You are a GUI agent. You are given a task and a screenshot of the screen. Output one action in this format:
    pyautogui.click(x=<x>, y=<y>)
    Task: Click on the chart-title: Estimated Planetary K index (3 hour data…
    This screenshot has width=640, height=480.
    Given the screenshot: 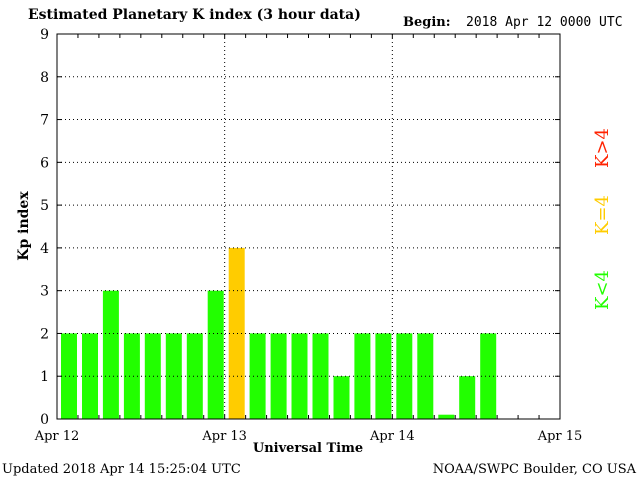 What is the action you would take?
    pyautogui.click(x=194, y=15)
    